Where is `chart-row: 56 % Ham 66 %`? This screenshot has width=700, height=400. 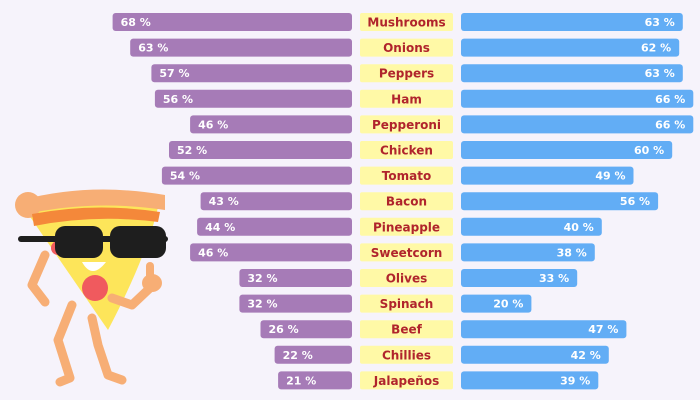 chart-row: 56 % Ham 66 % is located at coordinates (424, 98).